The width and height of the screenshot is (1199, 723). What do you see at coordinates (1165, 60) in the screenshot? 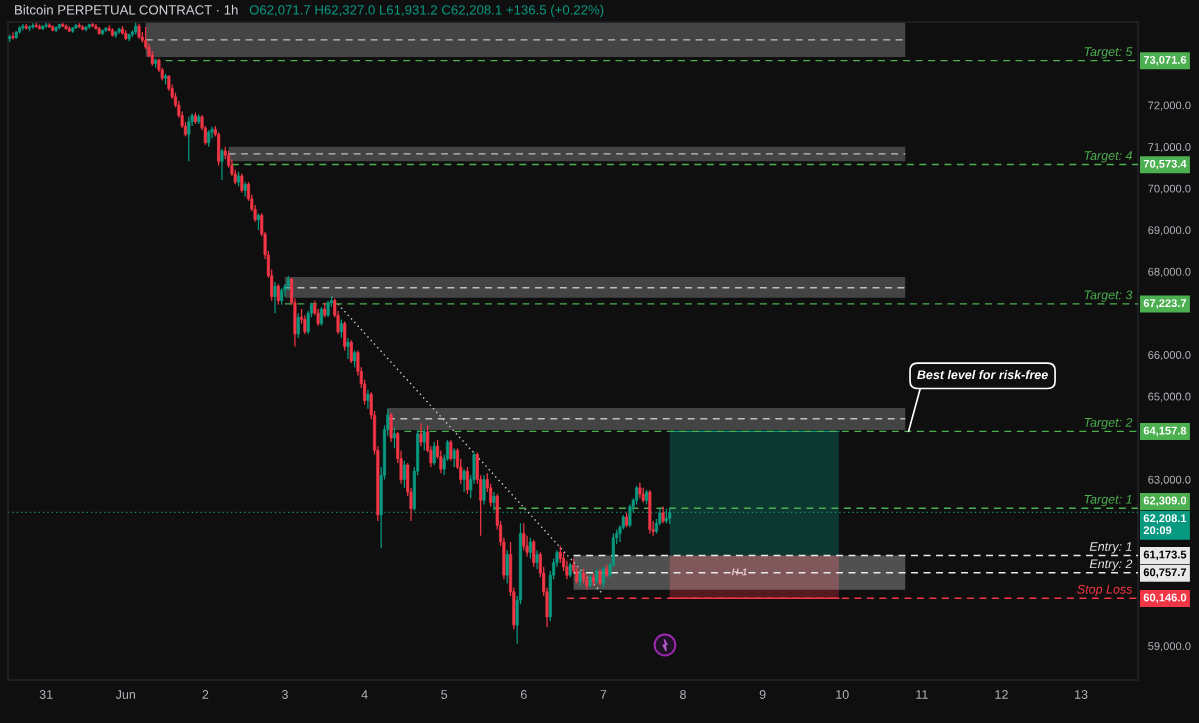
I see `data-label: 73,071.6` at bounding box center [1165, 60].